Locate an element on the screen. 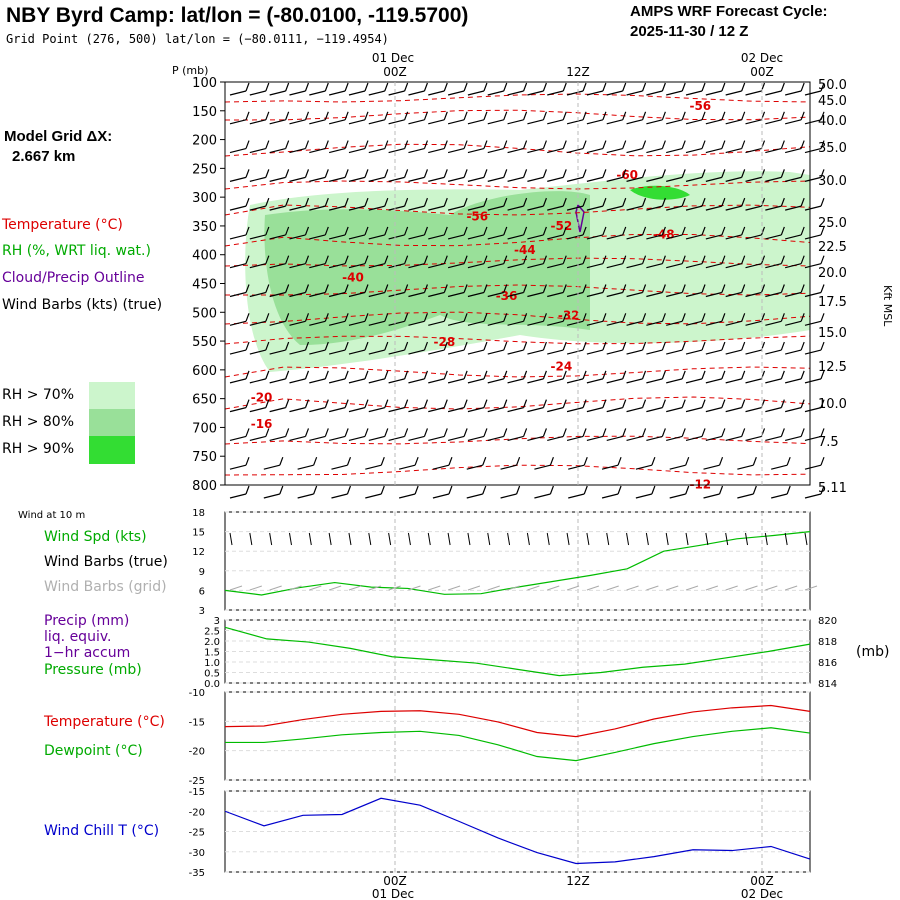  p-tick-label: 600 is located at coordinates (204, 371).